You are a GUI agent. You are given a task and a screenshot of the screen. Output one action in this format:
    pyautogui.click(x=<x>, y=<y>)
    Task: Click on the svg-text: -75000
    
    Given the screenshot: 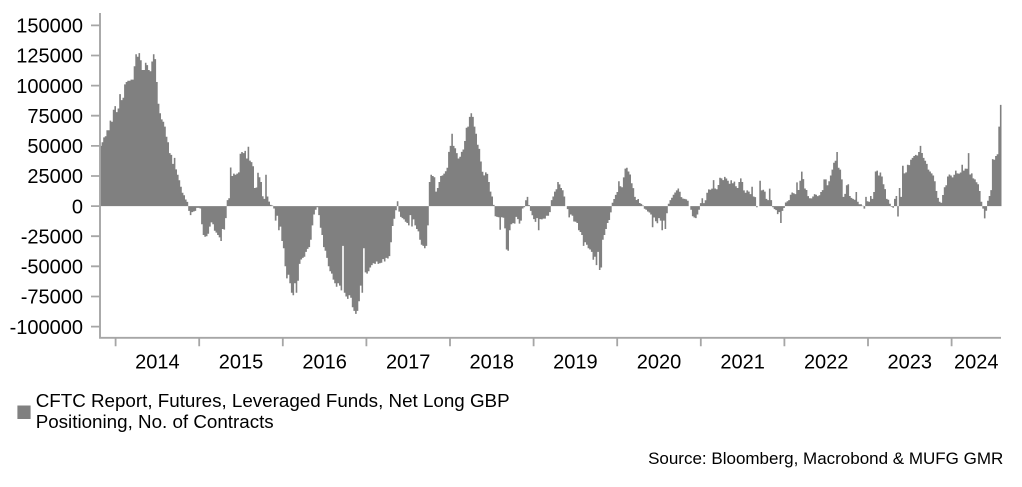 What is the action you would take?
    pyautogui.click(x=52, y=298)
    